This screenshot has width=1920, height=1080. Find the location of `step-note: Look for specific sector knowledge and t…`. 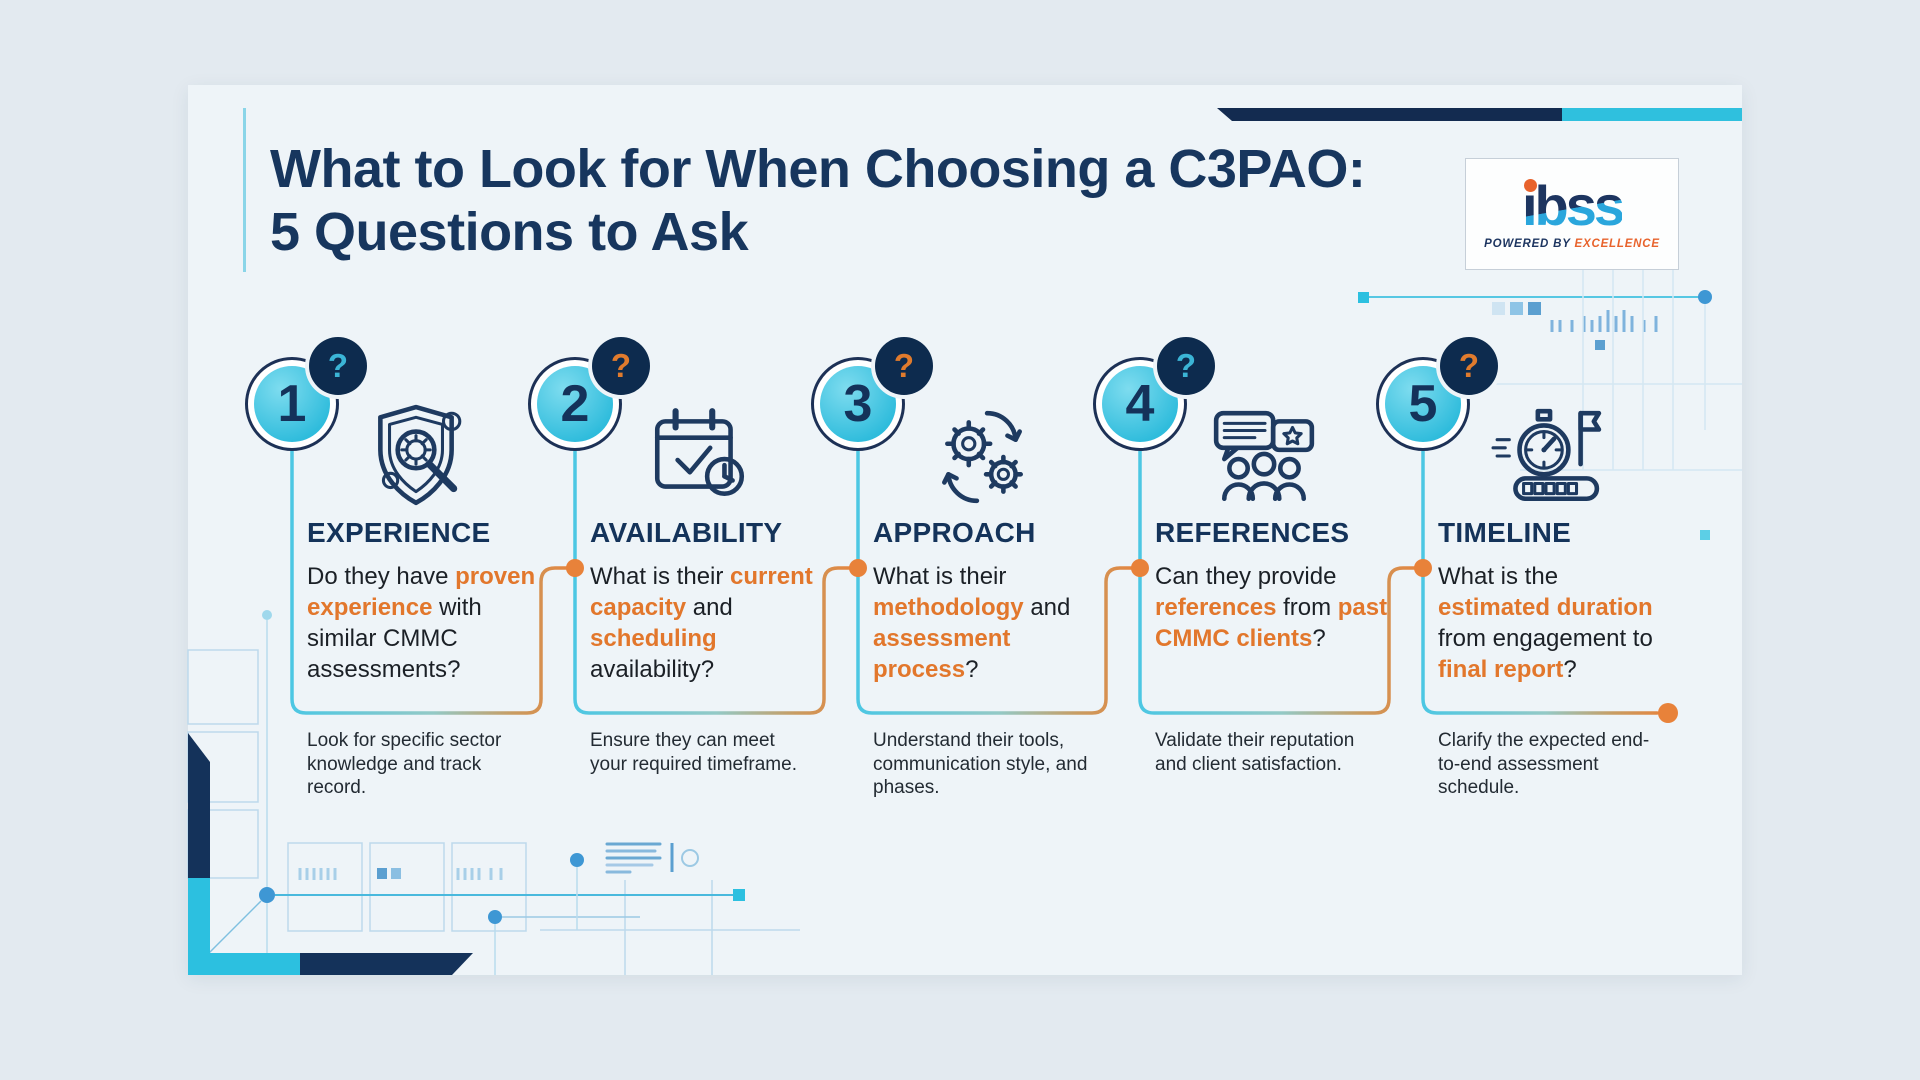

step-note: Look for specific sector knowledge and t… is located at coordinates (404, 764).